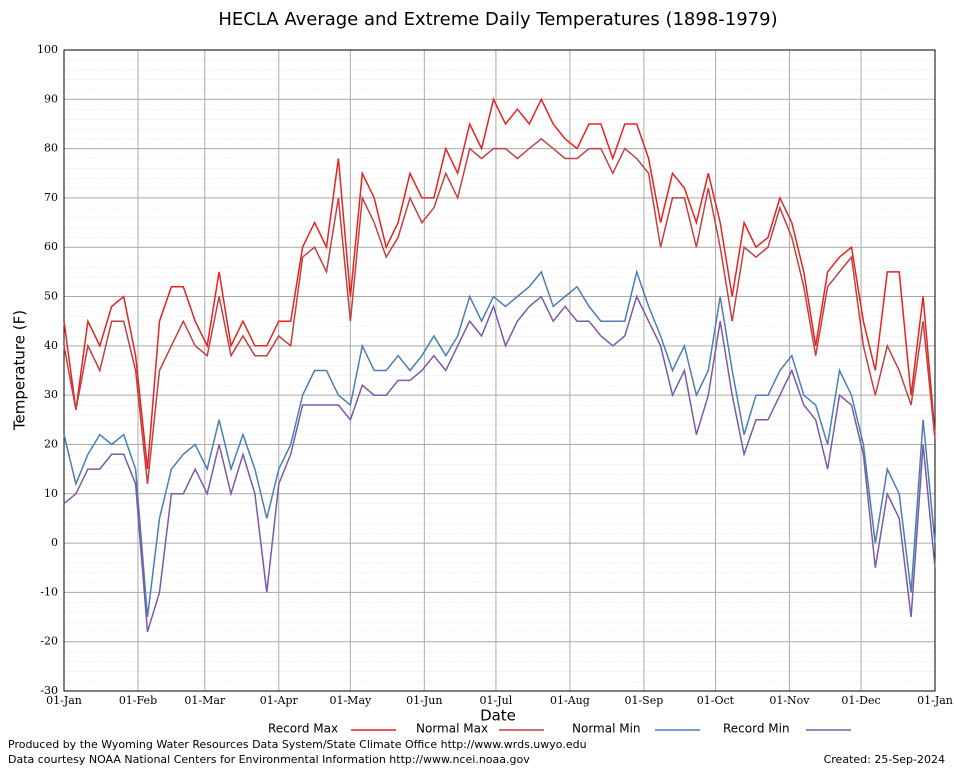 This screenshot has width=954, height=772. What do you see at coordinates (51, 148) in the screenshot?
I see `y-tick-label: 80` at bounding box center [51, 148].